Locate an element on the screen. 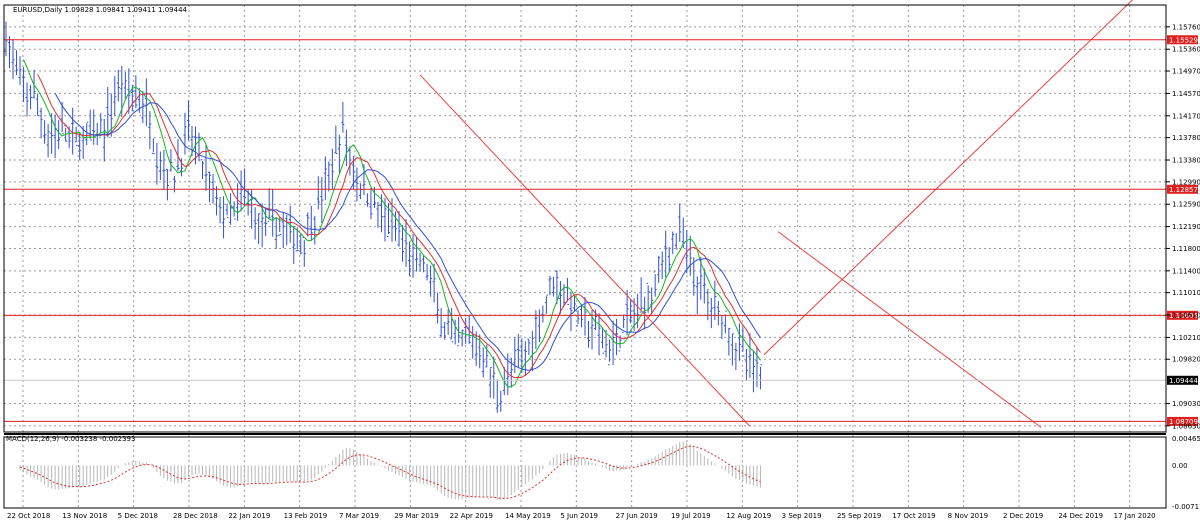  date-tick-label: 13 Nov 2018 is located at coordinates (84, 516).